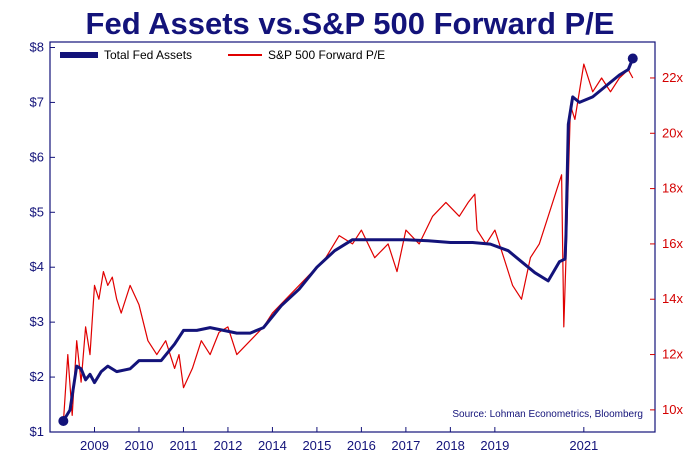  Describe the element at coordinates (227, 445) in the screenshot. I see `x-tick-label: 2012` at that location.